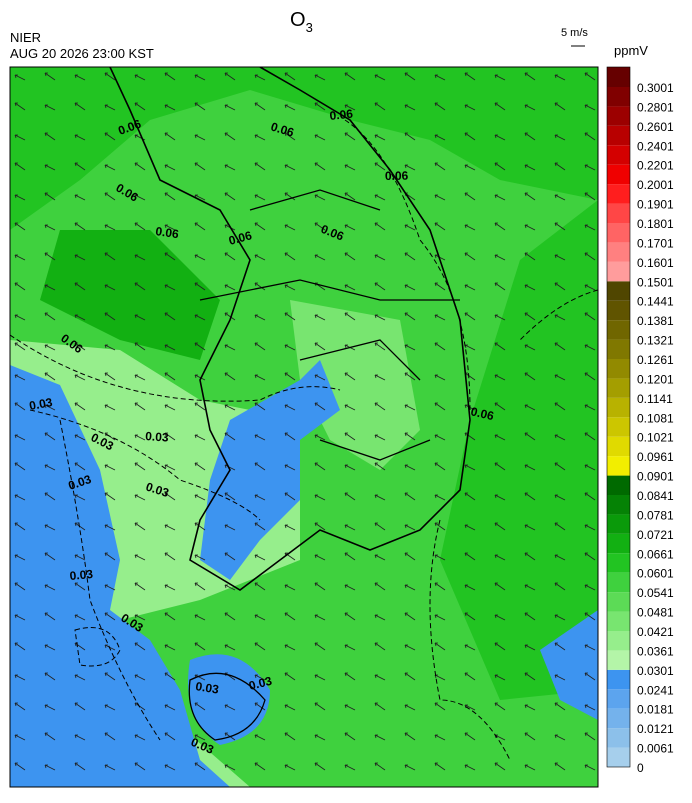 Image resolution: width=692 pixels, height=803 pixels. I want to click on field-blue, so click(229, 699).